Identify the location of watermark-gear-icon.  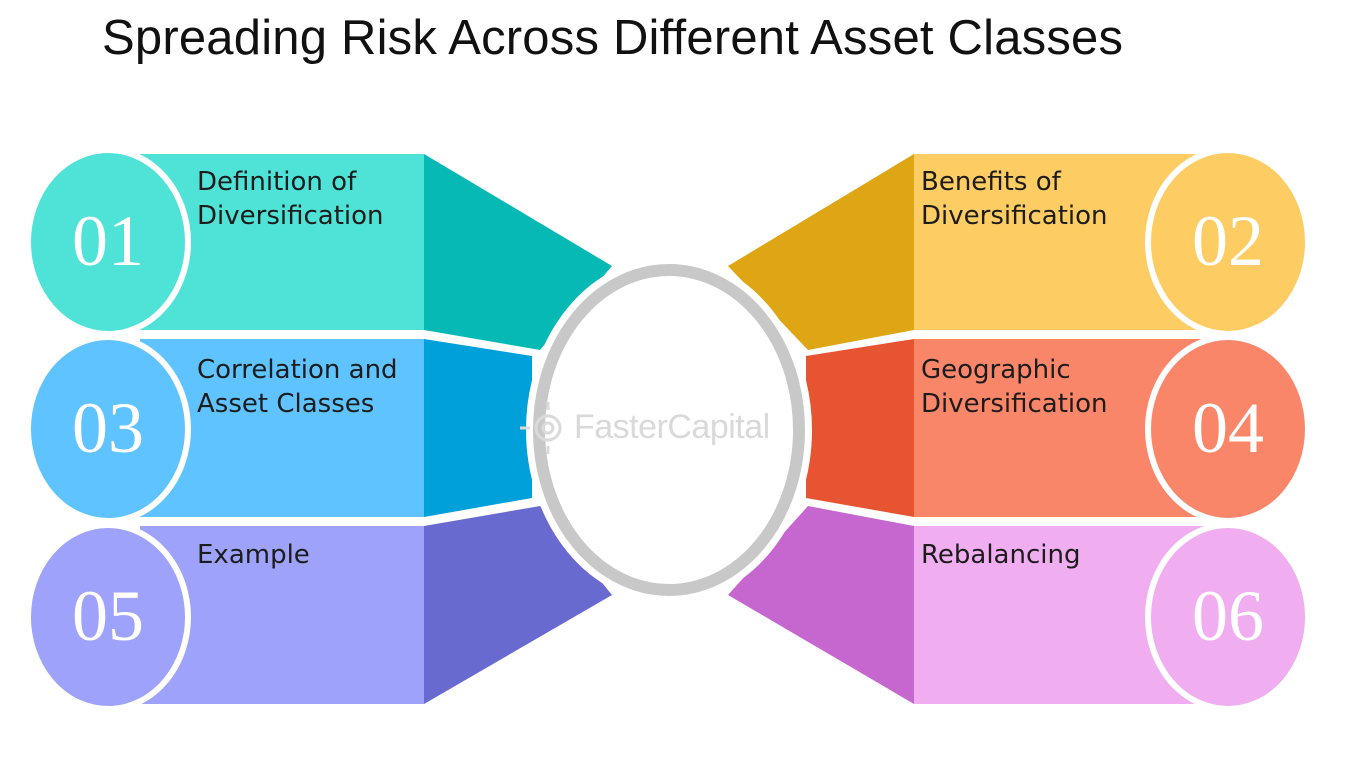
(541, 428).